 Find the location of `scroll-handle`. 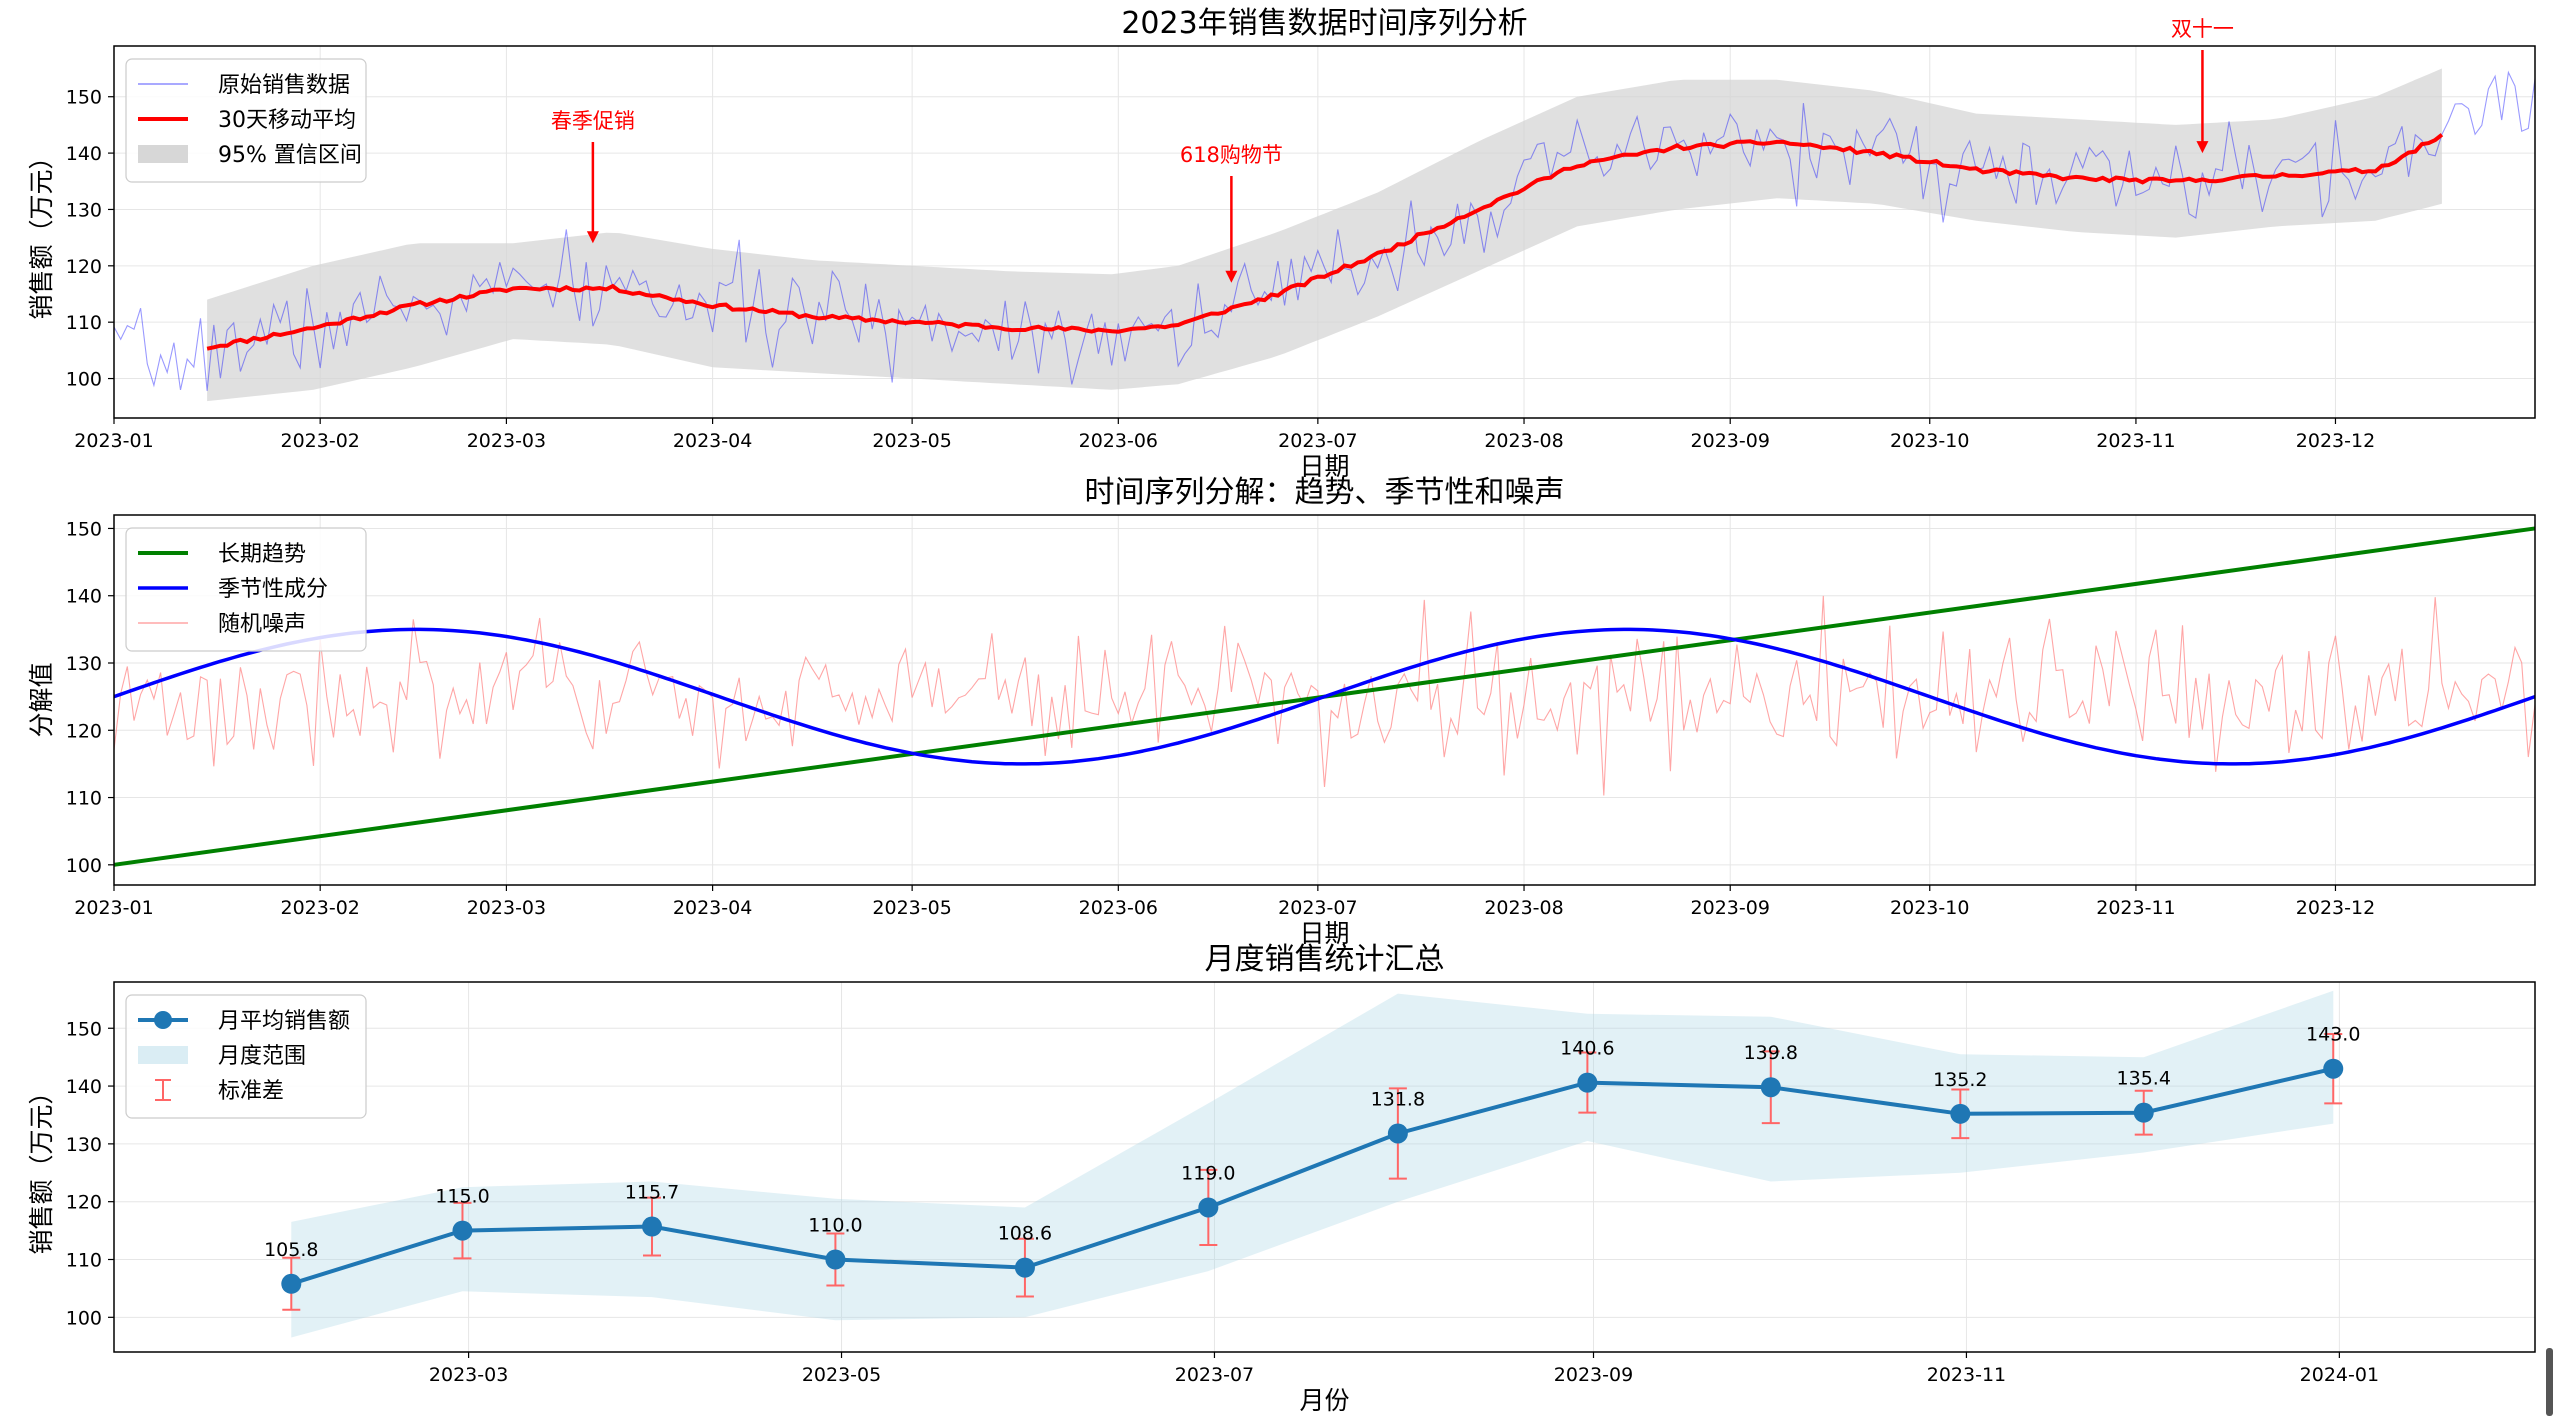

scroll-handle is located at coordinates (2549, 1382).